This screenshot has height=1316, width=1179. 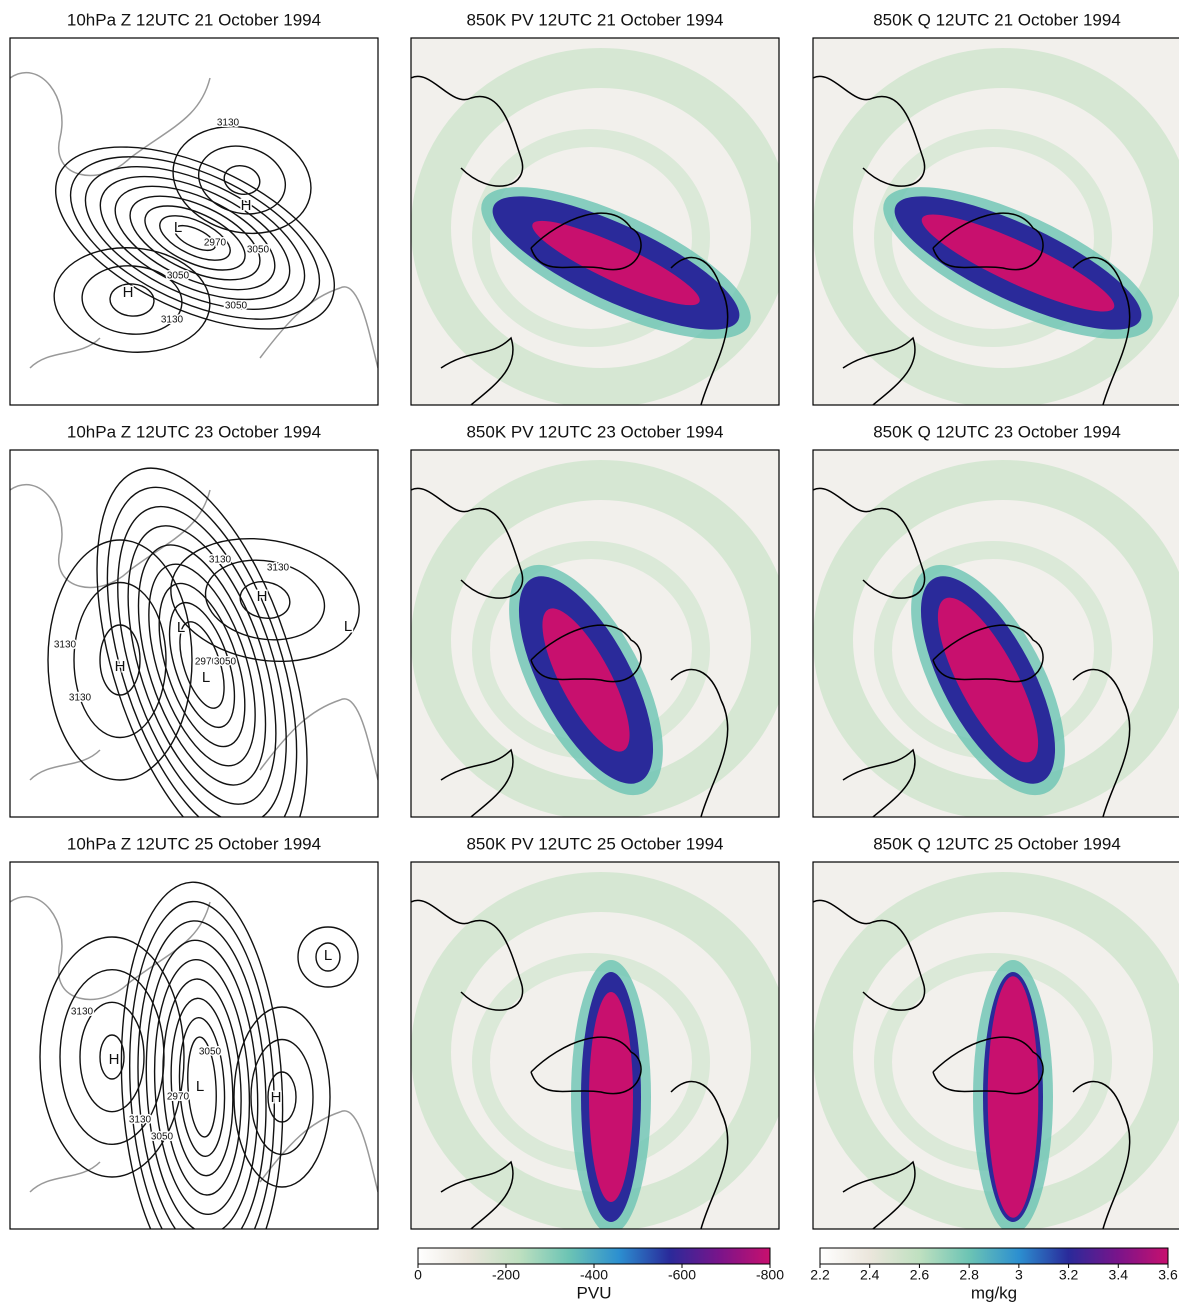 What do you see at coordinates (969, 1275) in the screenshot?
I see `colorbar-tick-label: 2.8` at bounding box center [969, 1275].